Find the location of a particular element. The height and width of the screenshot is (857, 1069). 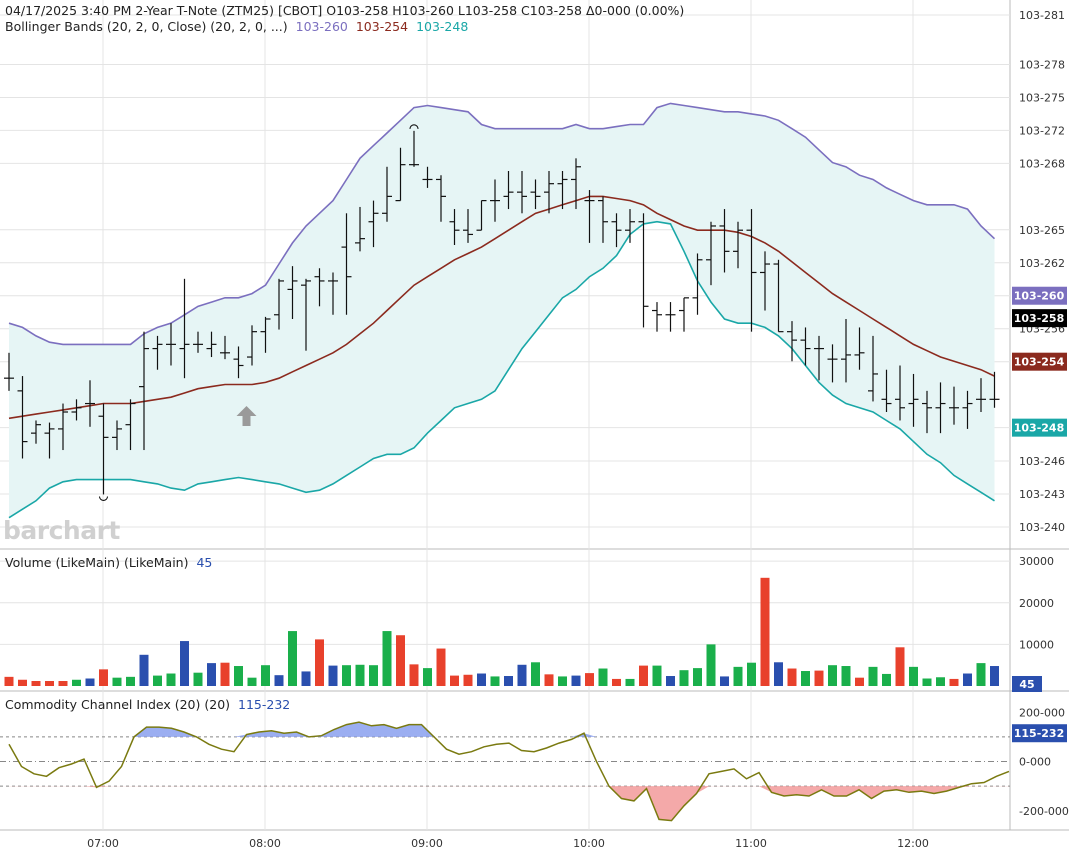

cci-axis-tick-label: 200-000 is located at coordinates (1042, 712).